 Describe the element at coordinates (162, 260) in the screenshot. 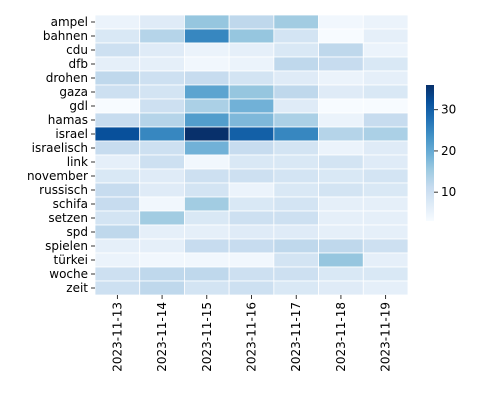

I see `heatmap-cell-türkei-2023-11-14` at that location.